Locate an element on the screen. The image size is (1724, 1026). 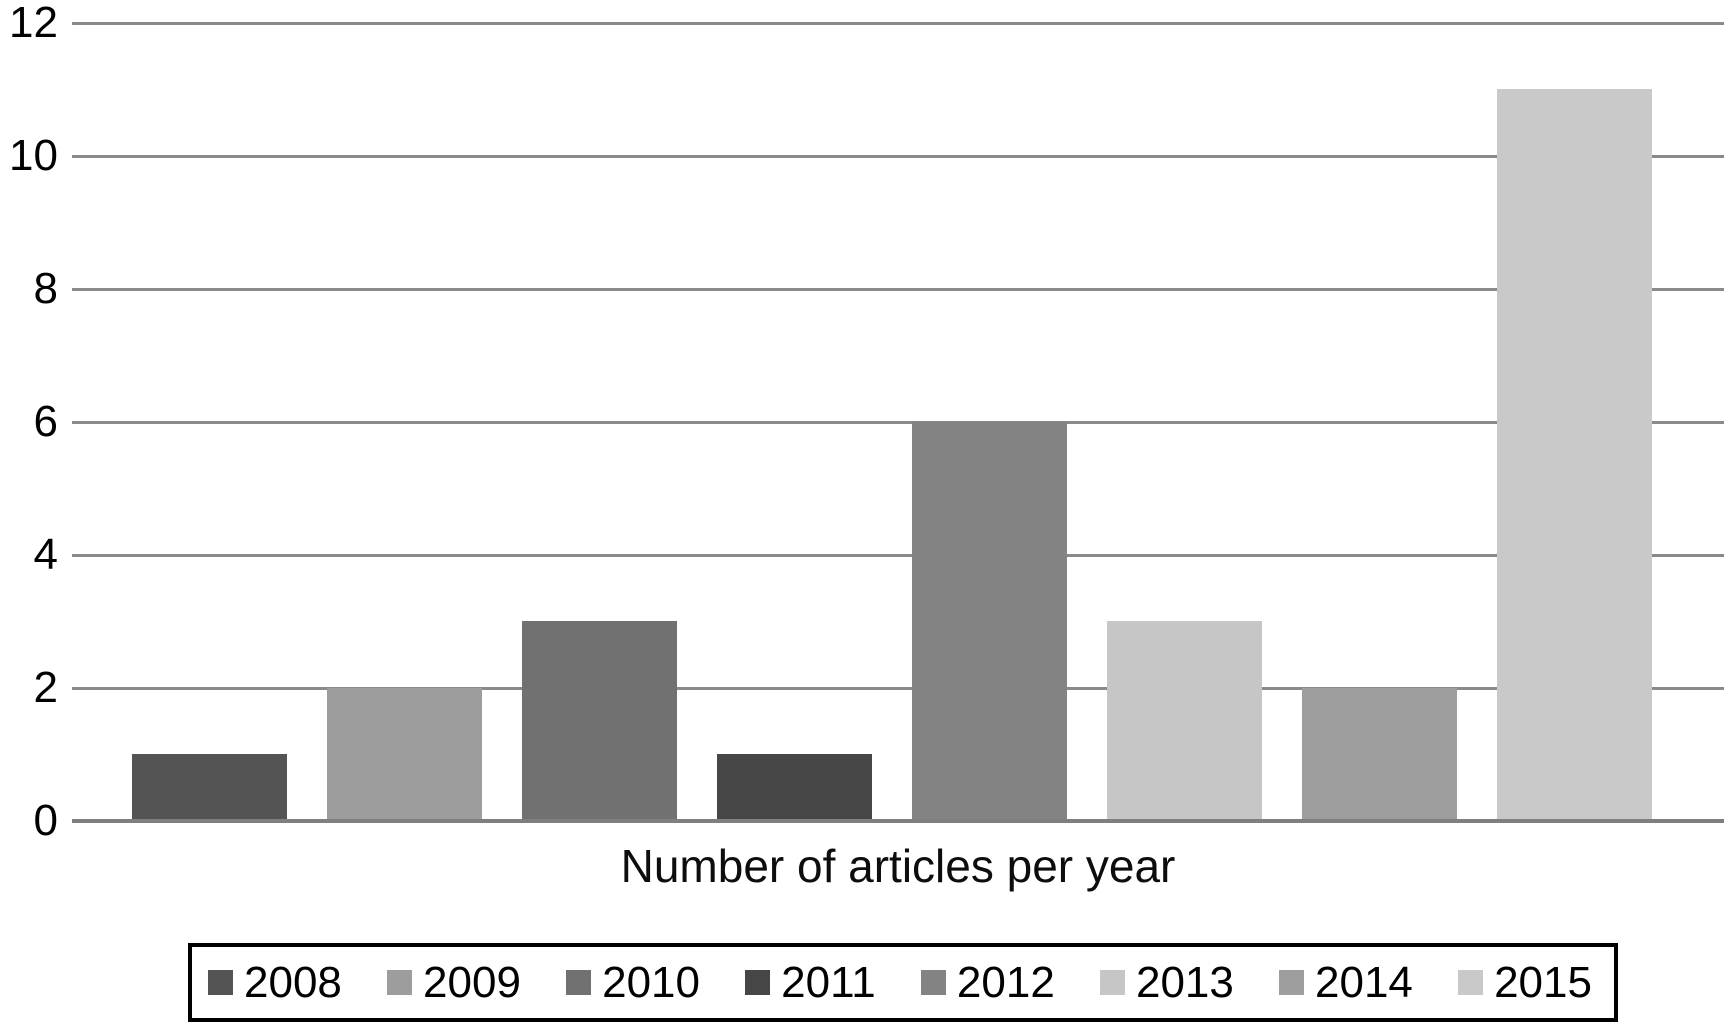
legend-entry-2011: 2011 is located at coordinates (810, 982).